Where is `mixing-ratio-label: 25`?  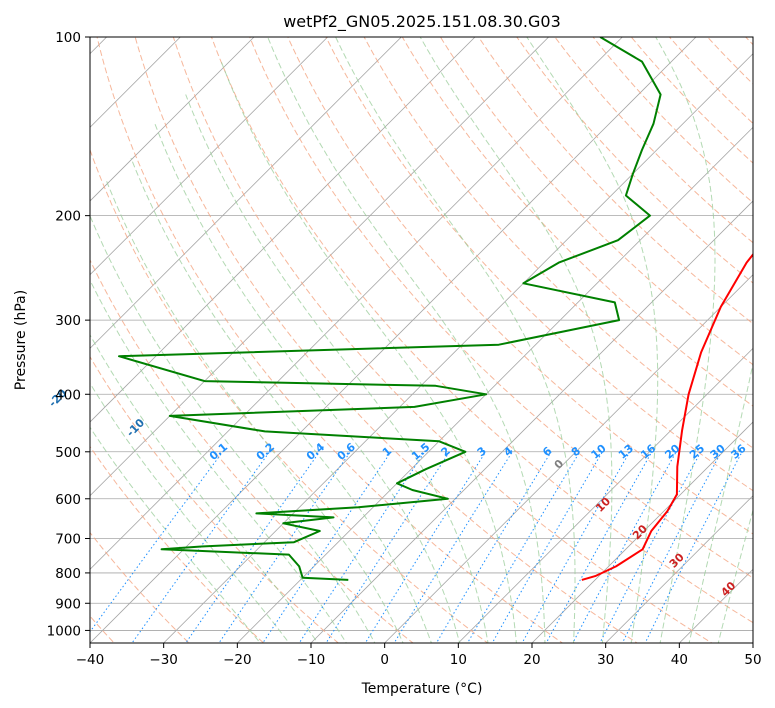
mixing-ratio-label: 25 is located at coordinates (697, 452).